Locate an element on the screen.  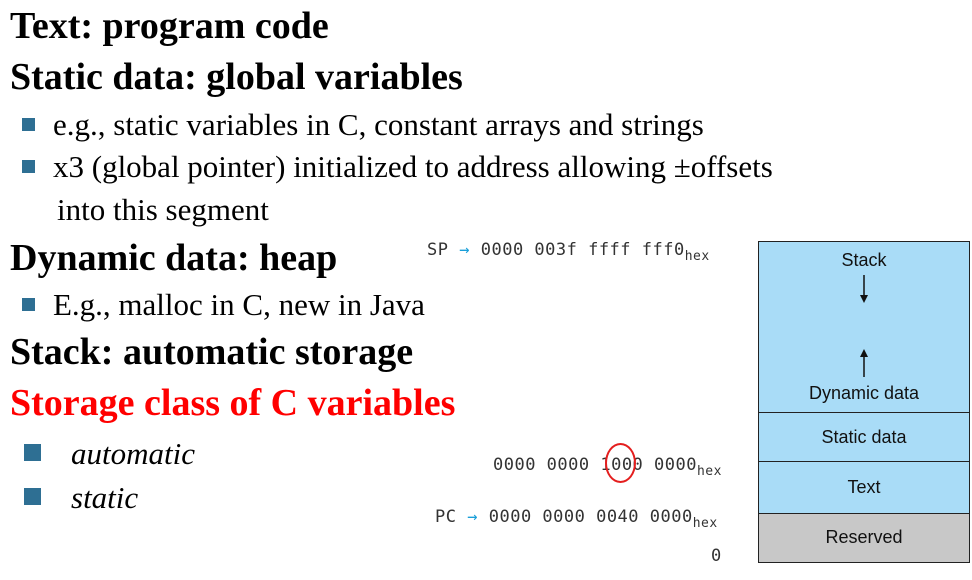
sp-value: 0000 003f ffff fff0 is located at coordinates (582, 250).